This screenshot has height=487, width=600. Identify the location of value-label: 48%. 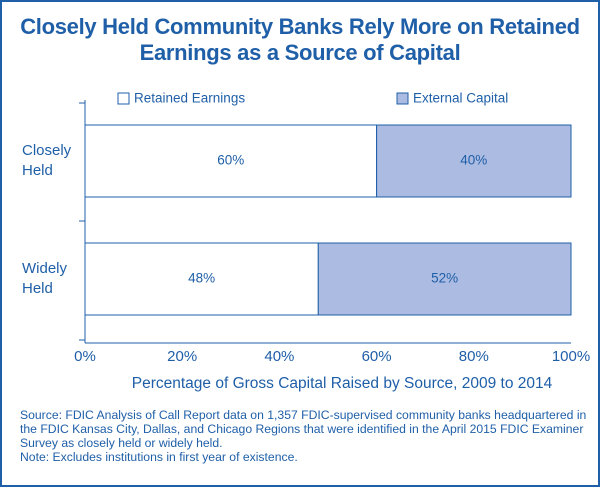
(201, 278).